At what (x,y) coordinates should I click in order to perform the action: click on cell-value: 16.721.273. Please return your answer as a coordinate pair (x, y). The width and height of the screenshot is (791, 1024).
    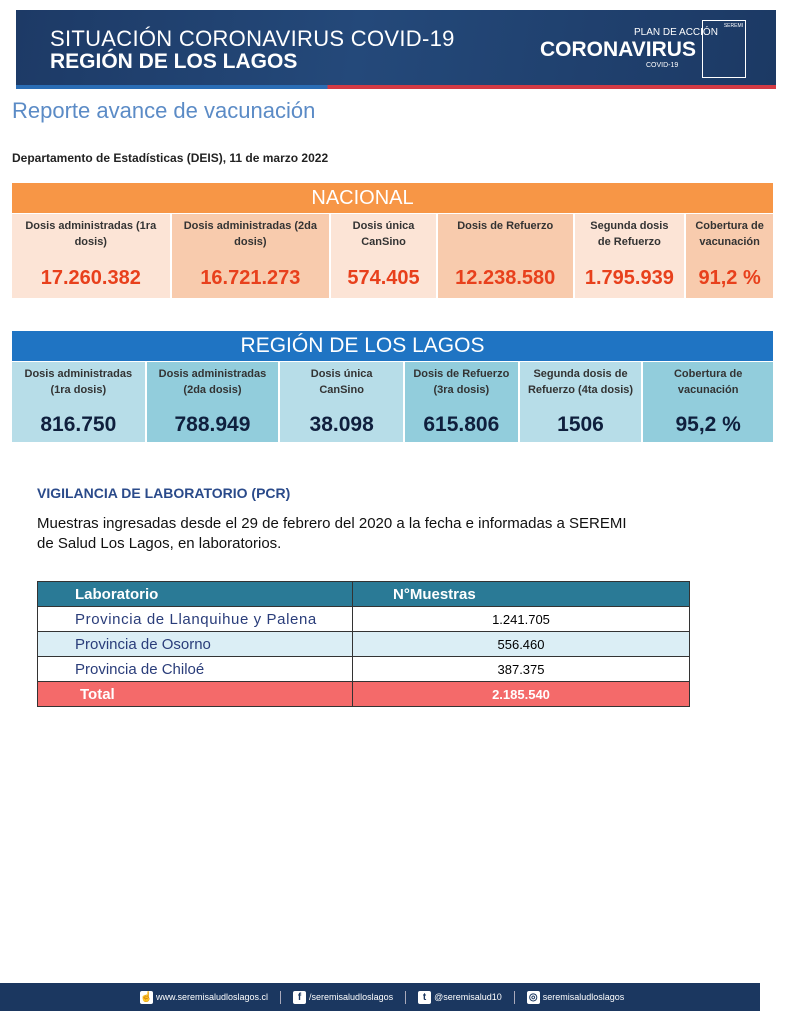
    Looking at the image, I should click on (250, 278).